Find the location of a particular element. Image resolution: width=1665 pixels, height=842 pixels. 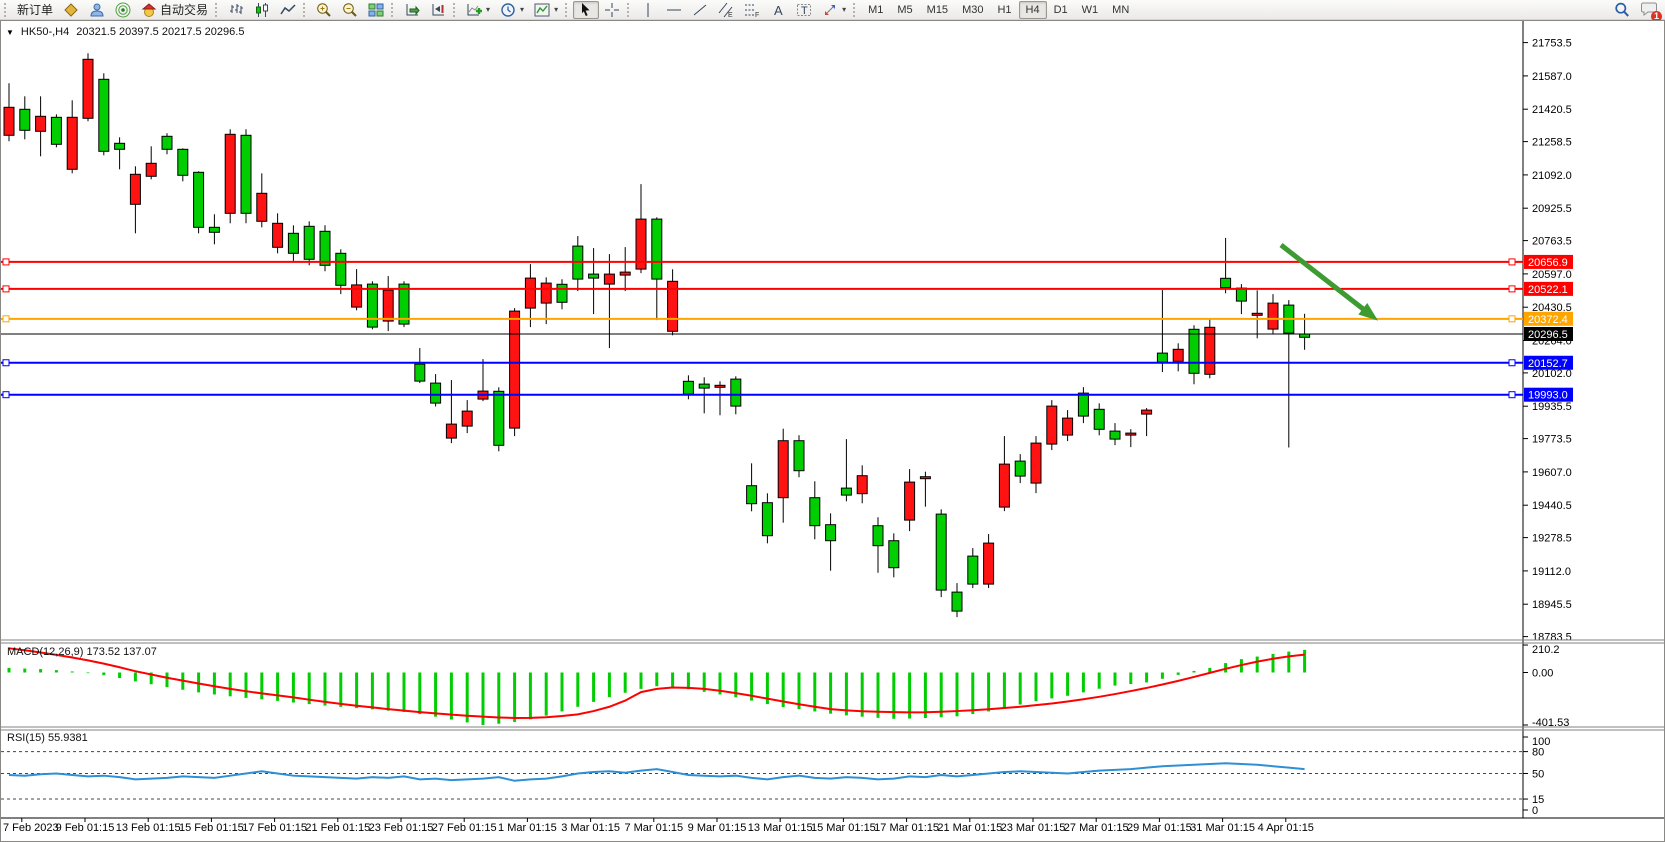

timeframe-M5: M5 is located at coordinates (904, 10).